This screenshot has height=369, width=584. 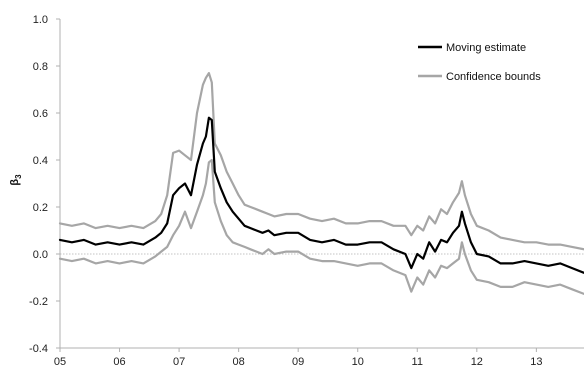 I want to click on y-tick-label: -0.4, so click(x=38, y=349).